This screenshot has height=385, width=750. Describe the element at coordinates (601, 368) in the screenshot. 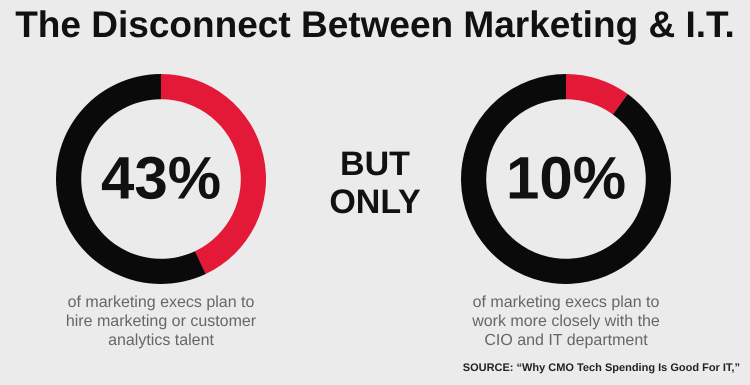

I see `source-note: SOURCE: “Why CMO Tech Spending Is Good For IT,”` at that location.